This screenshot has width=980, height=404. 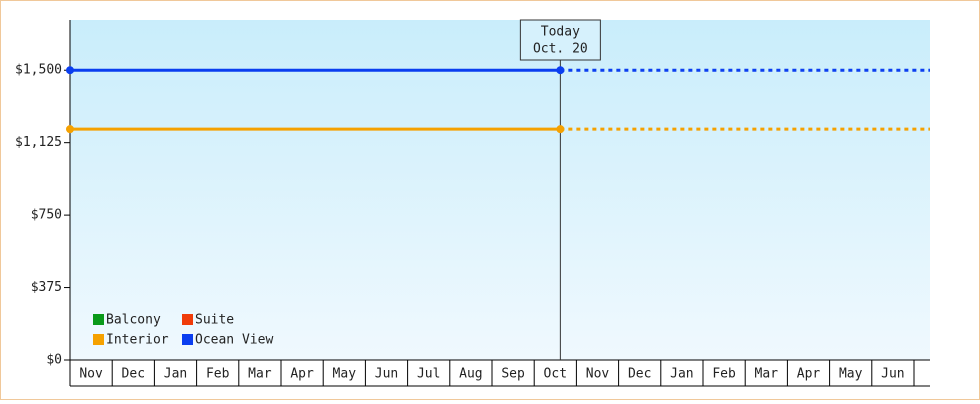 I want to click on x-tick-label: Jul, so click(x=428, y=374).